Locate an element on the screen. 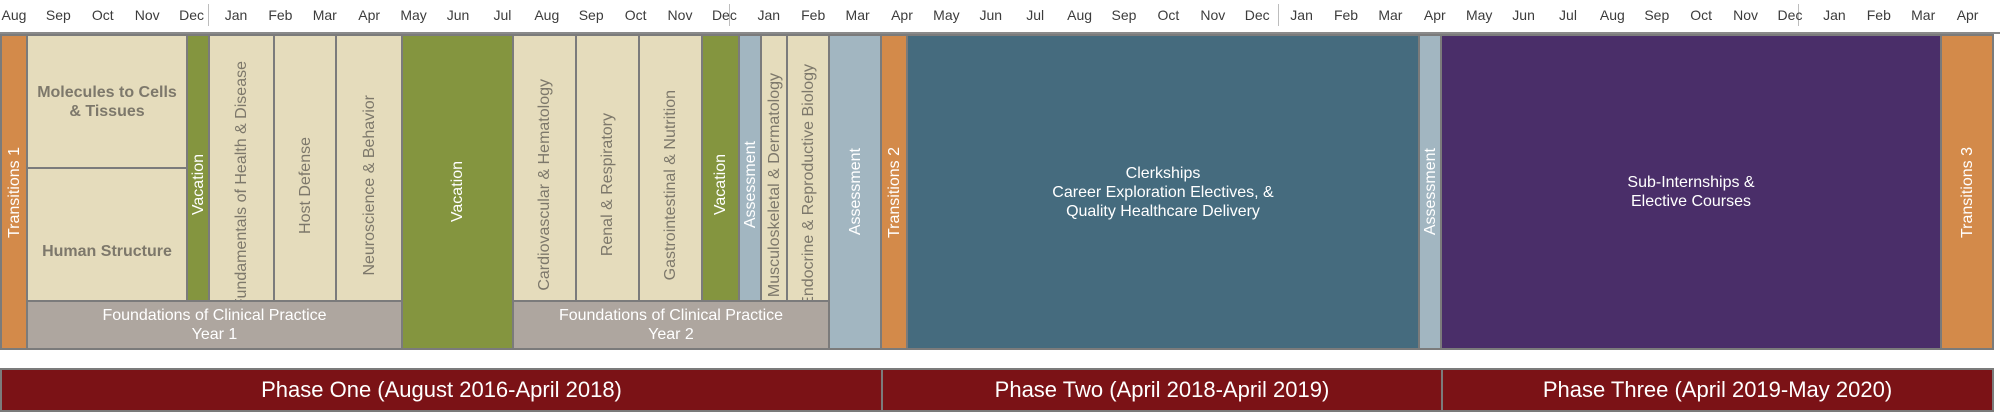 This screenshot has width=2000, height=415. block-label: Neuroscience & Behavior is located at coordinates (369, 185).